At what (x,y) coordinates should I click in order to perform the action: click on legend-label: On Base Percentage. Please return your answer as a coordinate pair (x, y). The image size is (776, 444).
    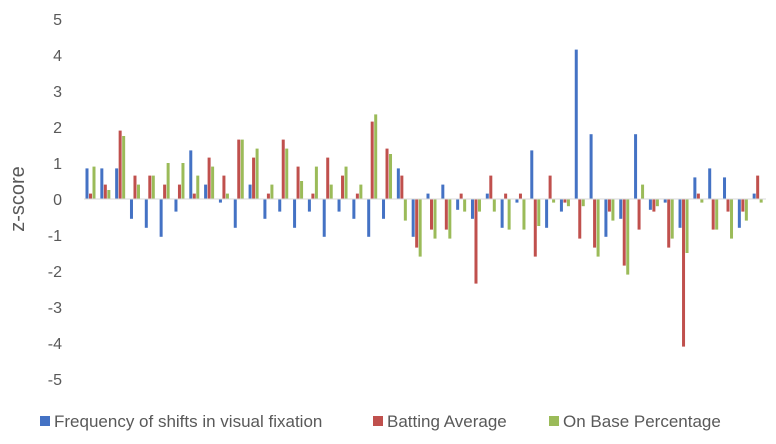
    Looking at the image, I should click on (642, 421).